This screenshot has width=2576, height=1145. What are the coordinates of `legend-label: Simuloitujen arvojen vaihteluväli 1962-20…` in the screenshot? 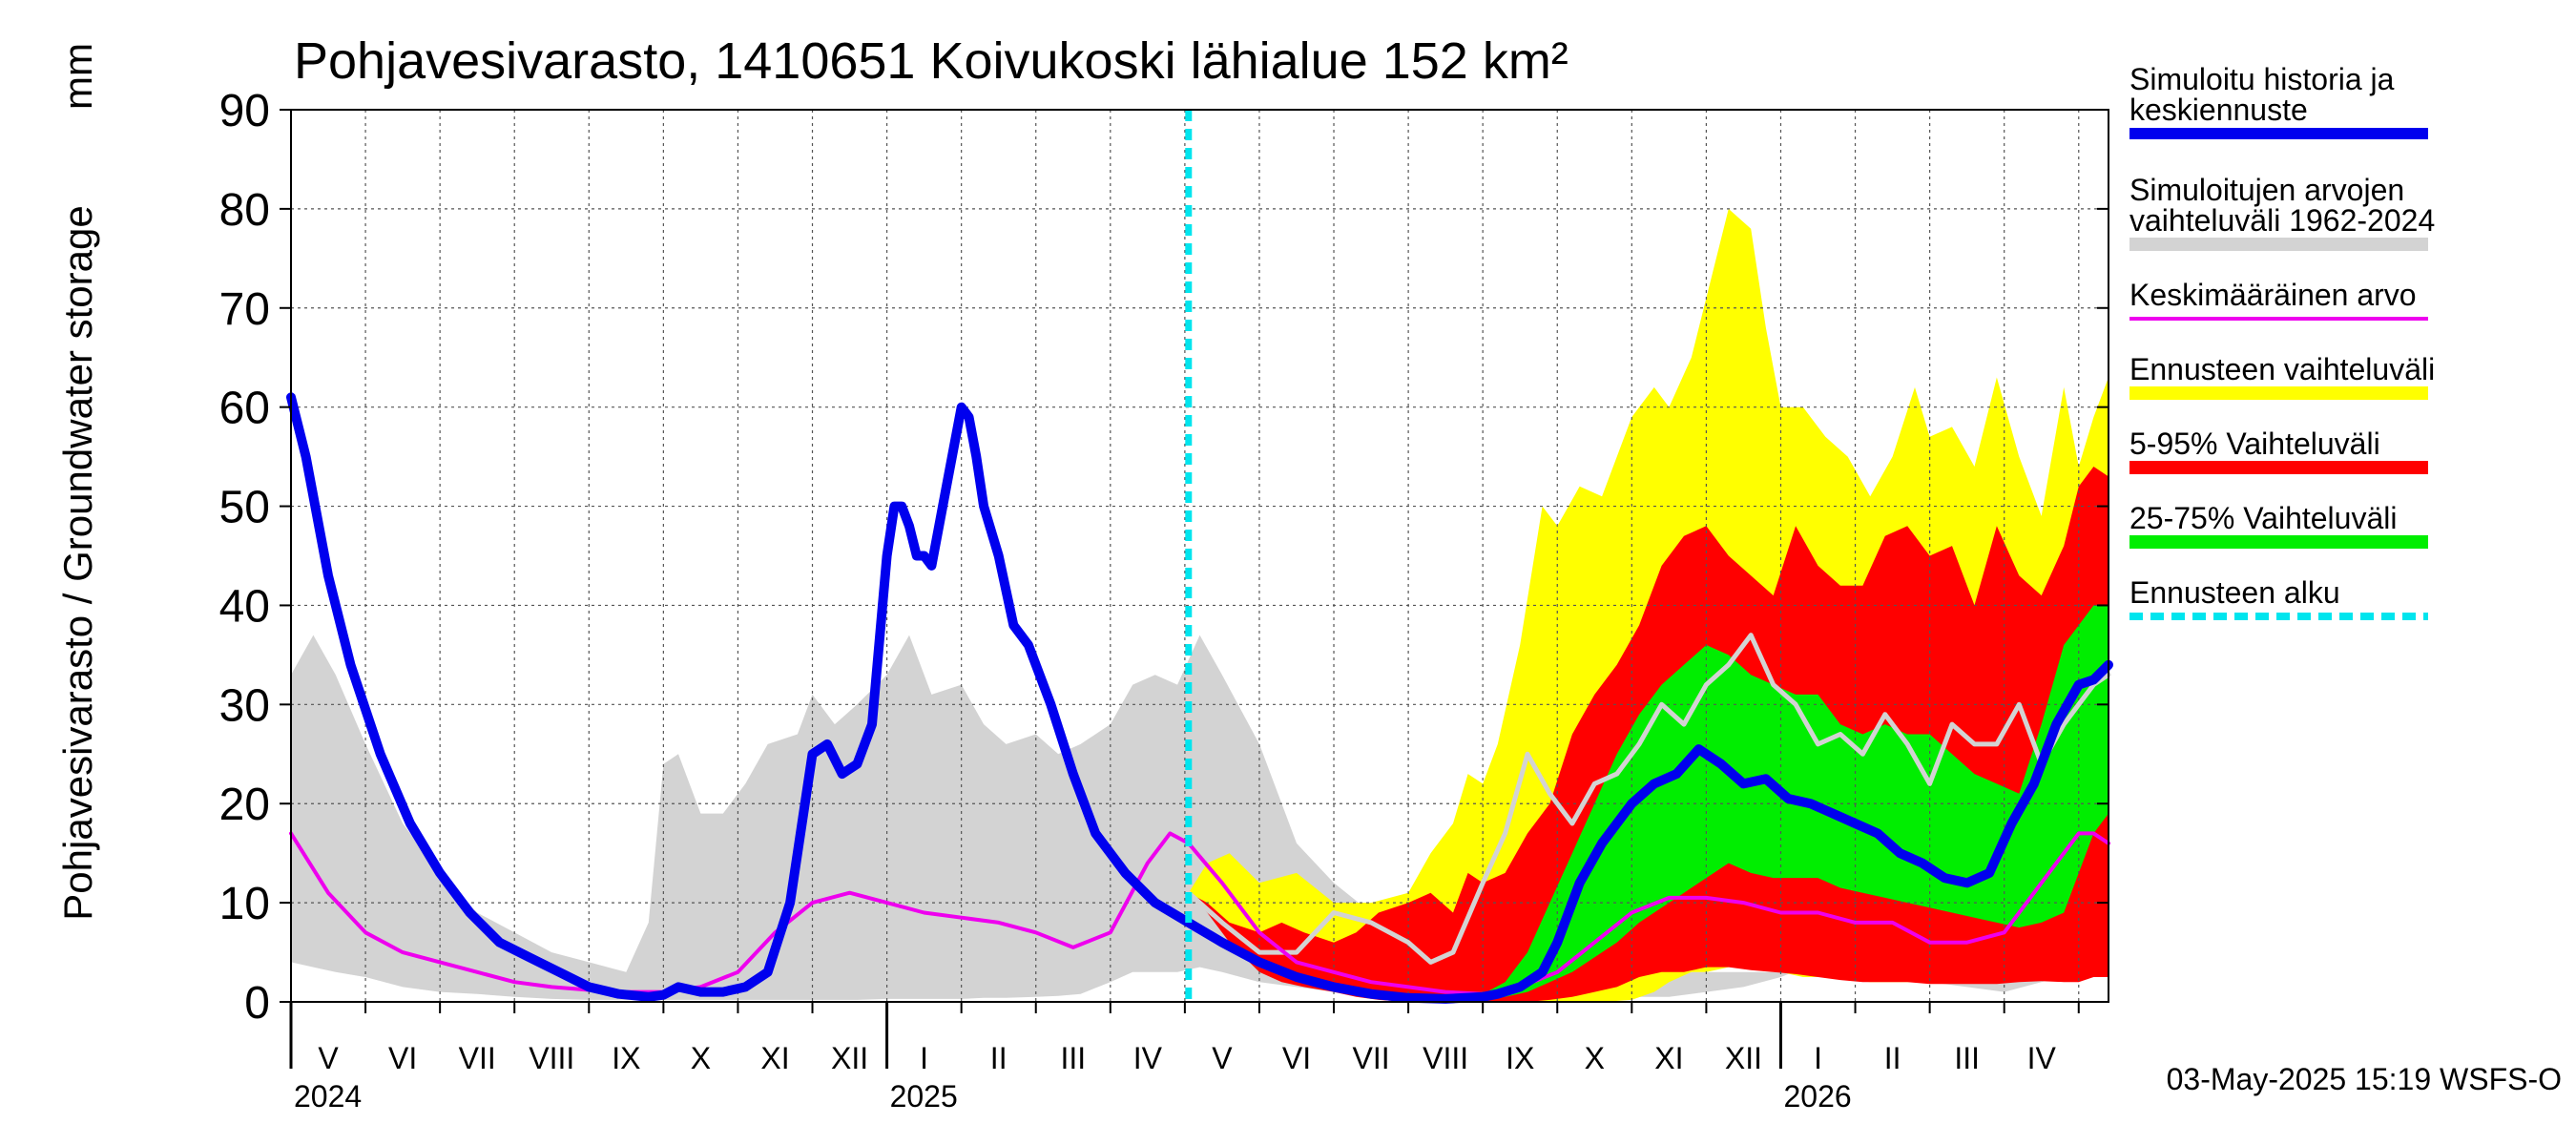 It's located at (2282, 205).